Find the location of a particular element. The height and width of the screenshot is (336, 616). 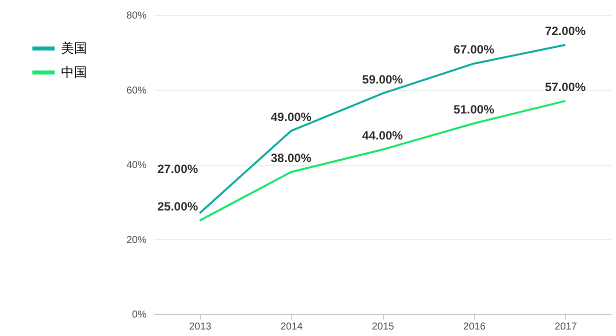

data-label: 38.00% is located at coordinates (291, 157).